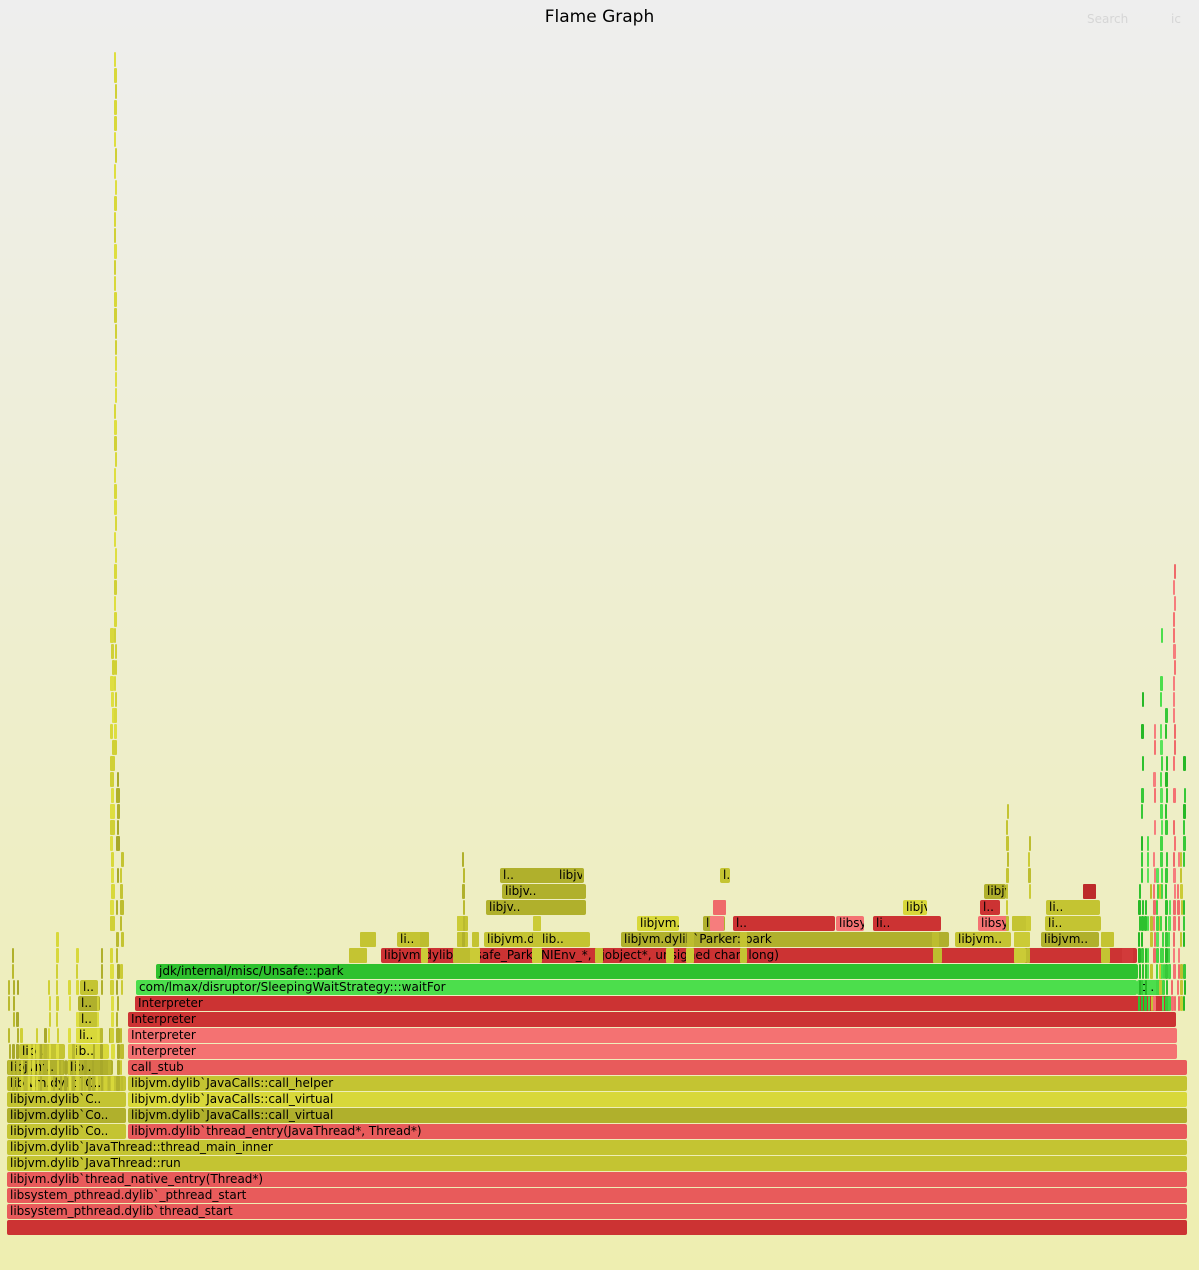 The width and height of the screenshot is (1199, 1270). What do you see at coordinates (66, 1099) in the screenshot?
I see `flame-frame: libjvm.dylib`C..` at bounding box center [66, 1099].